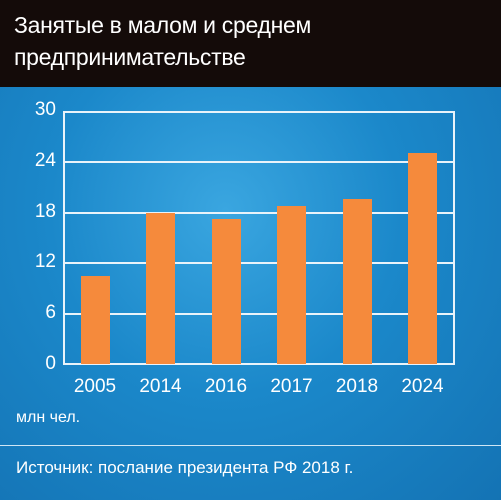 This screenshot has width=501, height=500. What do you see at coordinates (250, 445) in the screenshot?
I see `source-divider` at bounding box center [250, 445].